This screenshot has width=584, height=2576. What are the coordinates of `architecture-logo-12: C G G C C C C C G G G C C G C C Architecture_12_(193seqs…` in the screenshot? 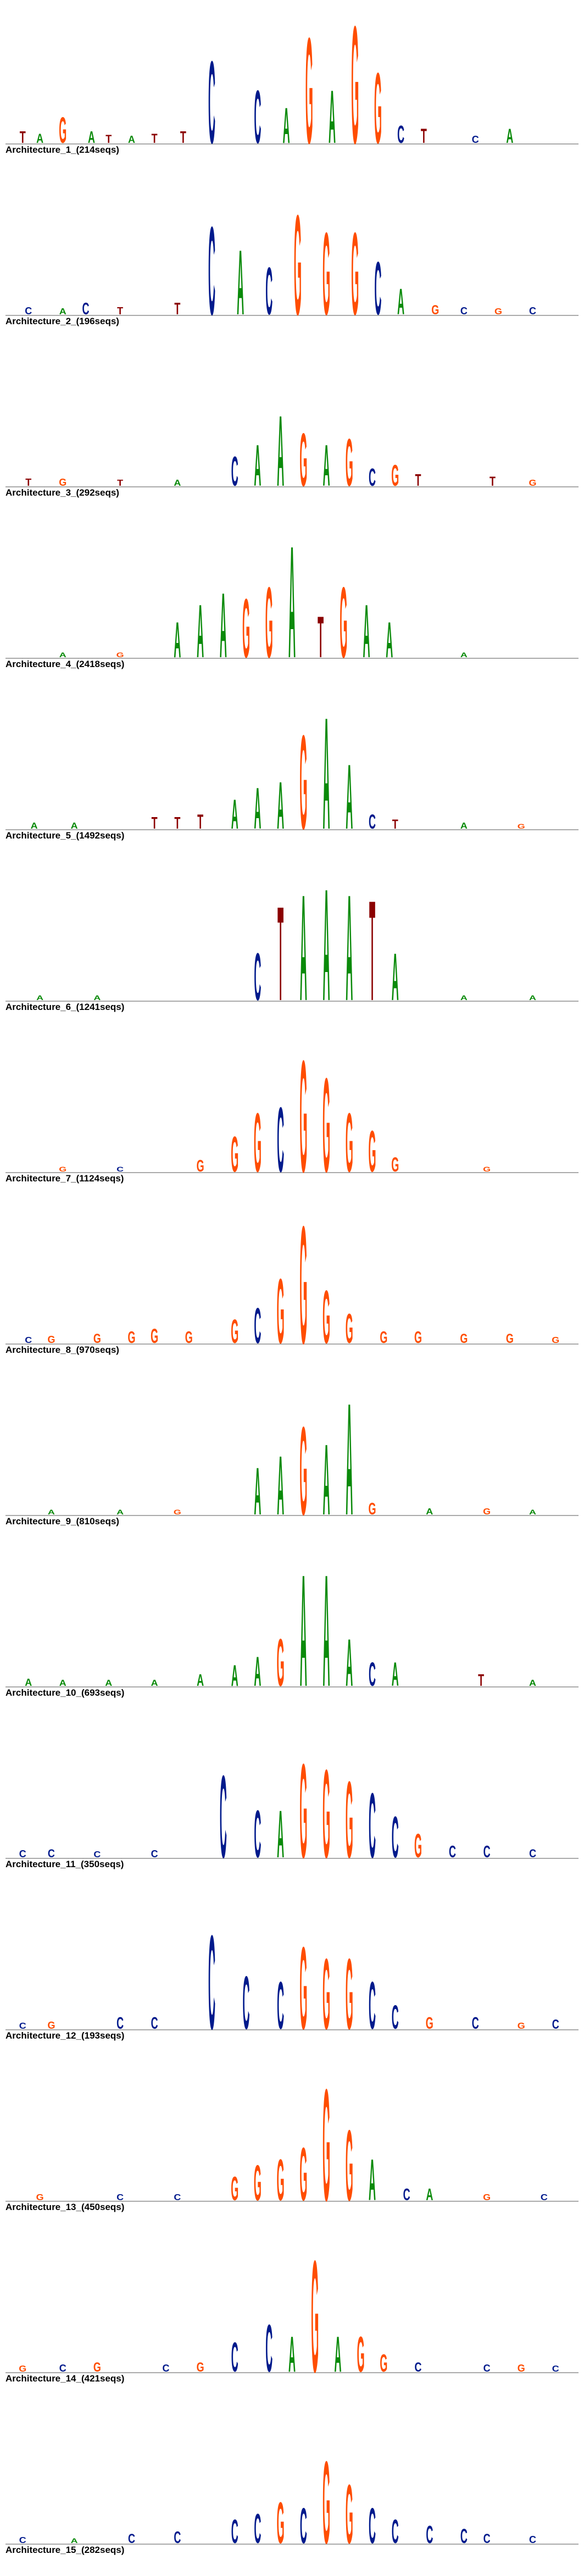 It's located at (292, 1971).